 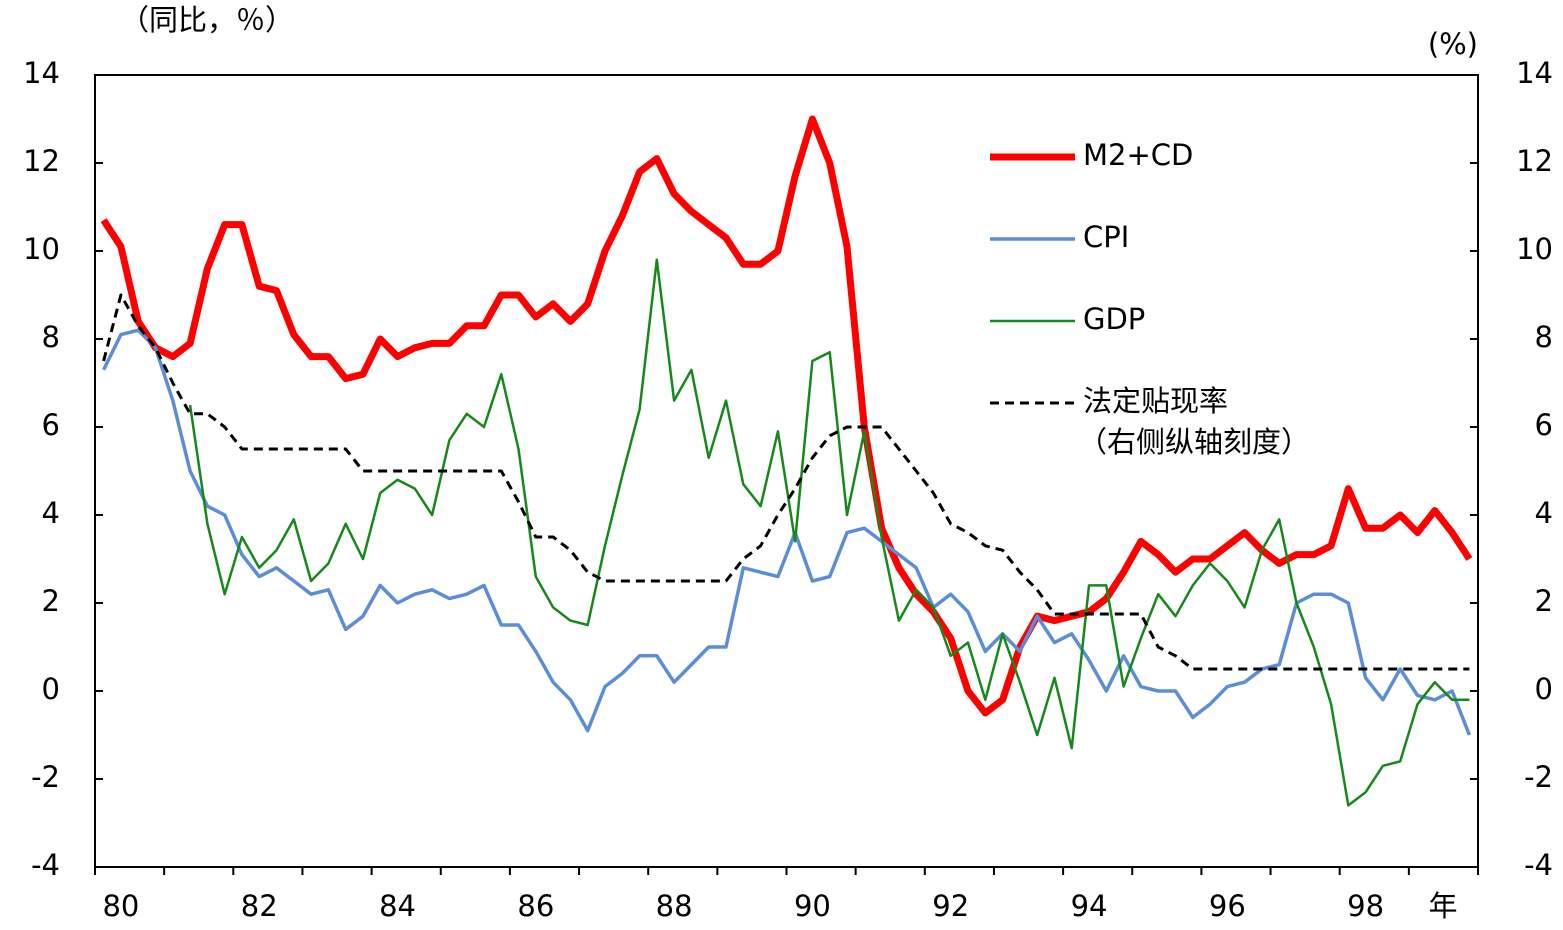 What do you see at coordinates (51, 425) in the screenshot?
I see `y-tick-label: 6` at bounding box center [51, 425].